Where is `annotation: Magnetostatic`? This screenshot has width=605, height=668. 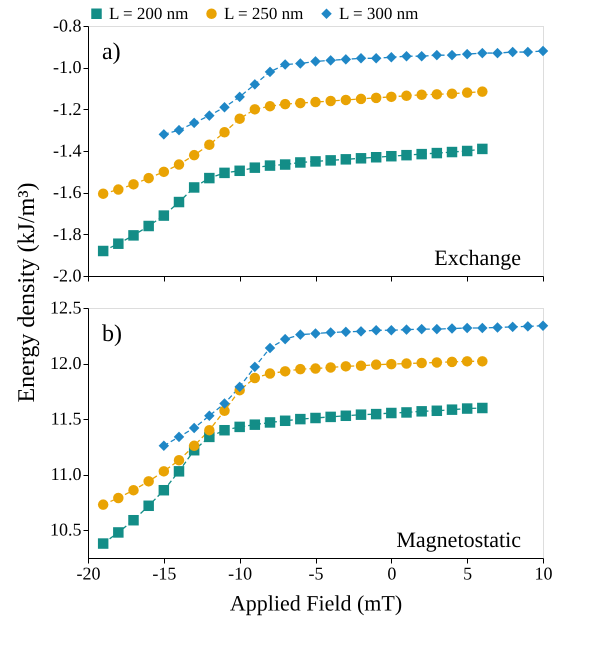 annotation: Magnetostatic is located at coordinates (459, 539).